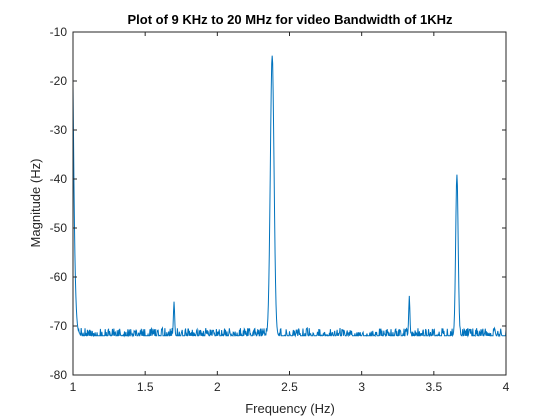 Image resolution: width=560 pixels, height=420 pixels. Describe the element at coordinates (59, 375) in the screenshot. I see `y-tick-label: -80` at that location.